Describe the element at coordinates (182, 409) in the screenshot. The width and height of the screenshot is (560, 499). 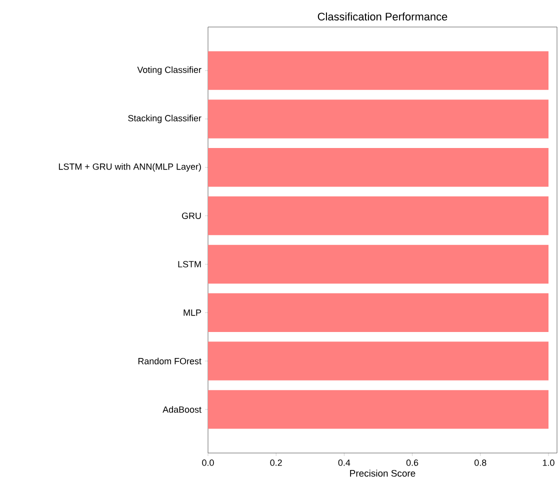
I see `y-tick-label: AdaBoost` at that location.